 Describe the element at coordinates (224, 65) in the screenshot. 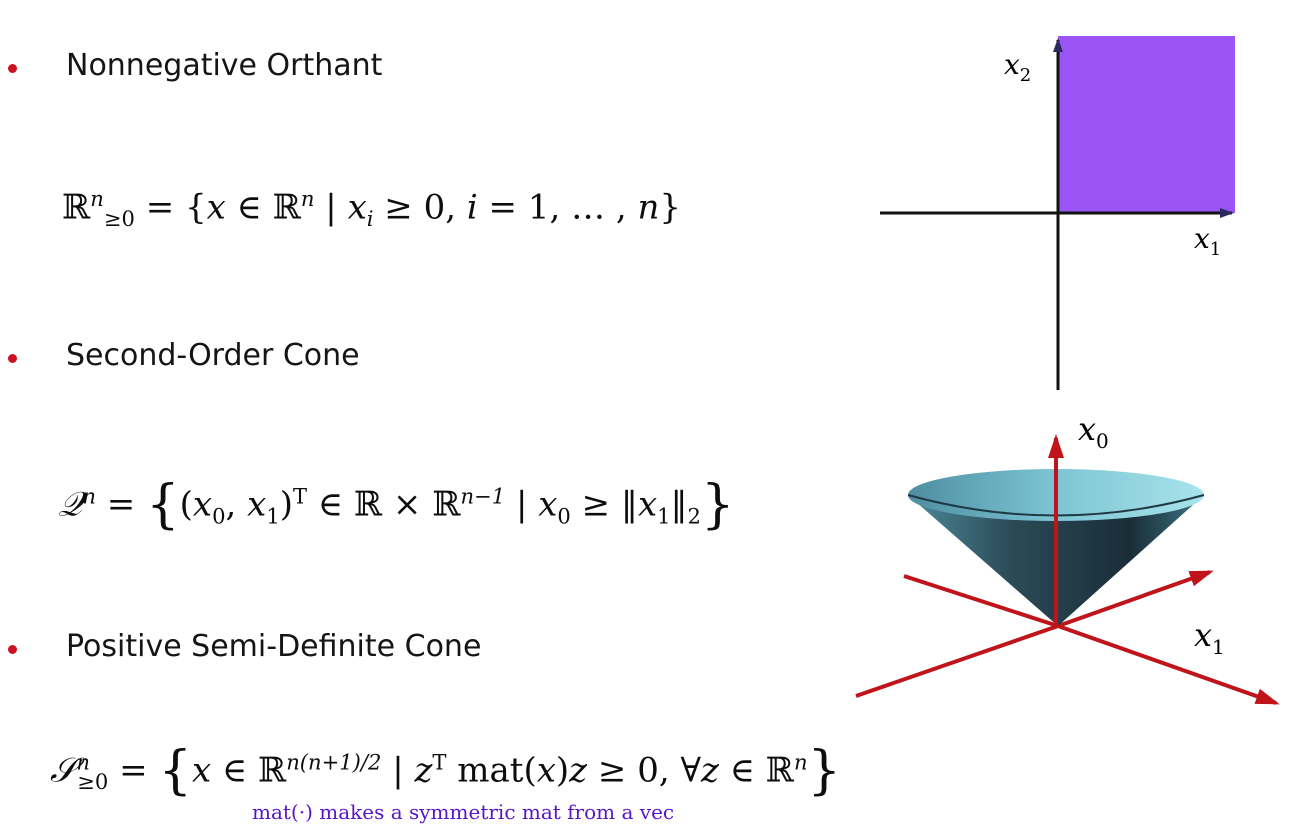

I see `heading-nonnegative-orthant: Nonnegative Orthant` at that location.